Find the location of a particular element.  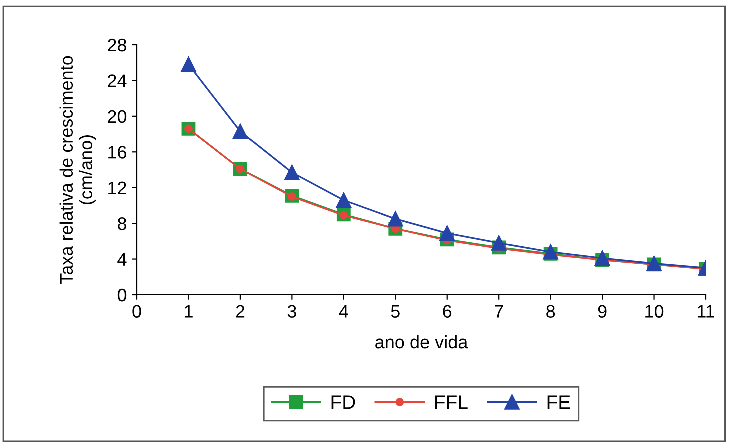

y-tick-label: 24 is located at coordinates (117, 81).